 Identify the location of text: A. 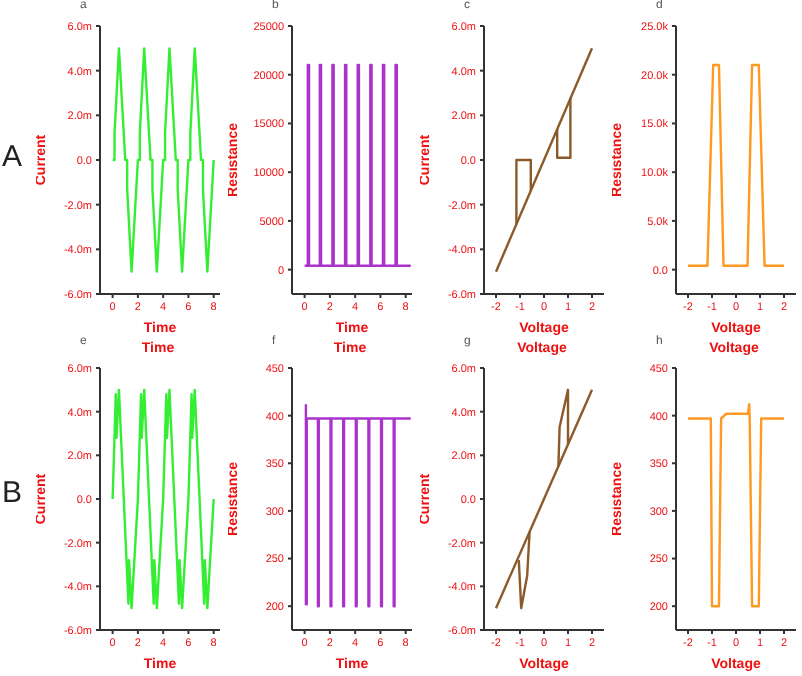
(12, 157).